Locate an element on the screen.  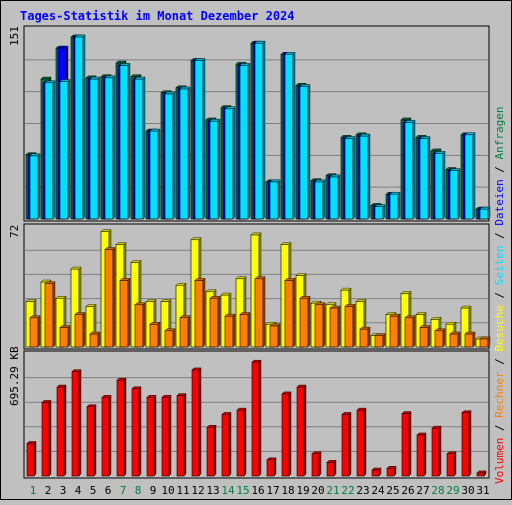
bar-seiten-day-31-face is located at coordinates (484, 214).